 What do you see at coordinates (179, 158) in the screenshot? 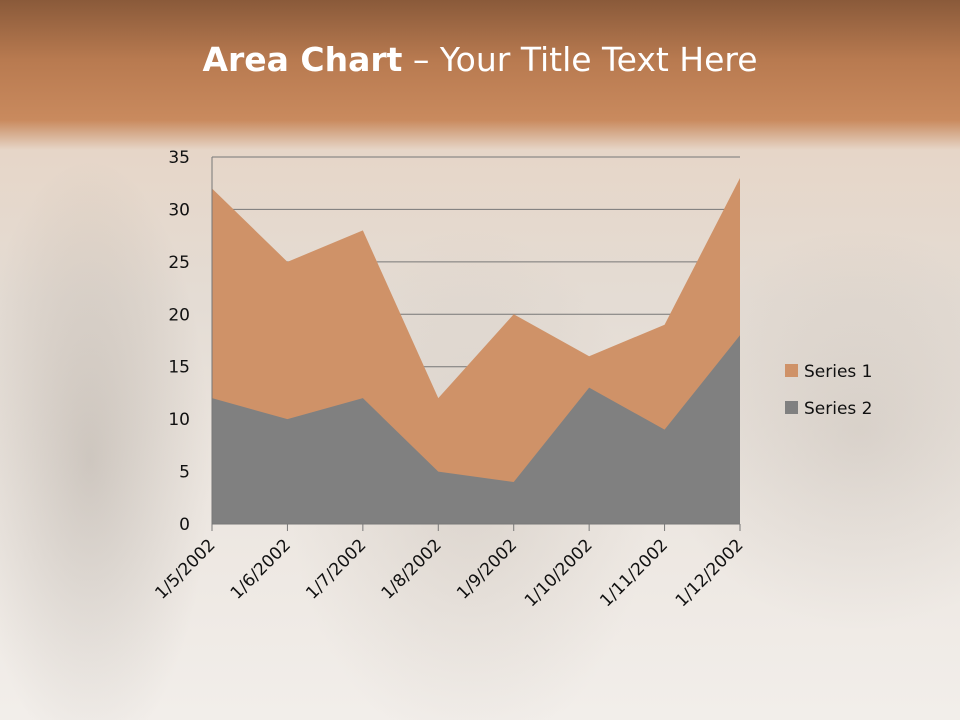
I see `y-tick-label: 35` at bounding box center [179, 158].